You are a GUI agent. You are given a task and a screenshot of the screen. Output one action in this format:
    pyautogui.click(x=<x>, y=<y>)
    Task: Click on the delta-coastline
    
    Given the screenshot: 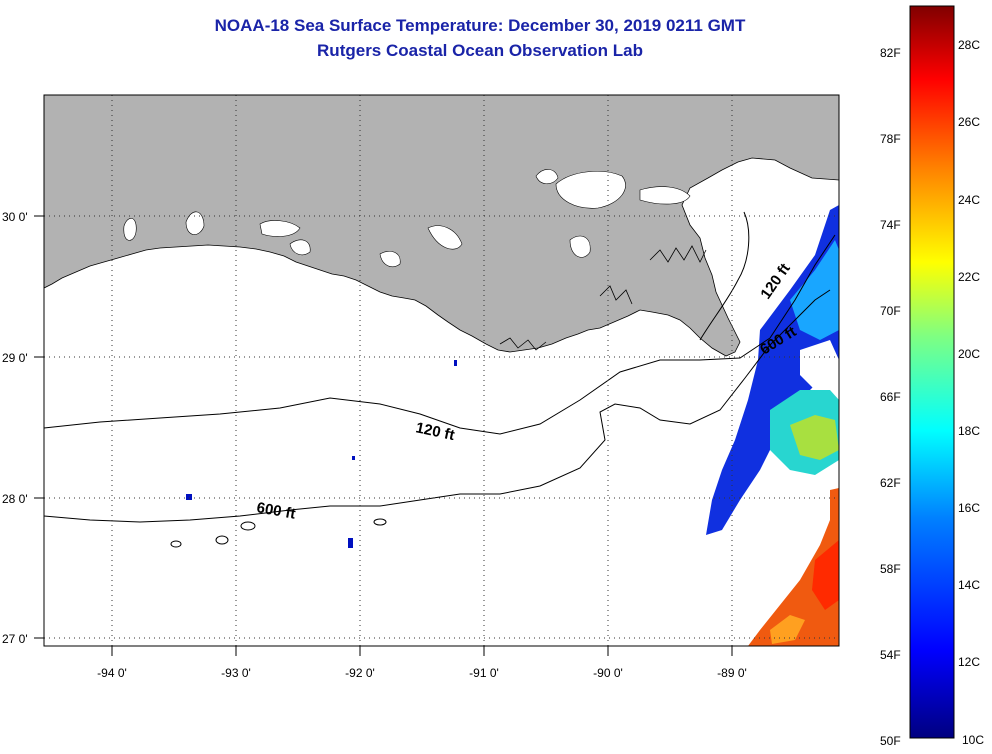 What is the action you would take?
    pyautogui.click(x=603, y=298)
    